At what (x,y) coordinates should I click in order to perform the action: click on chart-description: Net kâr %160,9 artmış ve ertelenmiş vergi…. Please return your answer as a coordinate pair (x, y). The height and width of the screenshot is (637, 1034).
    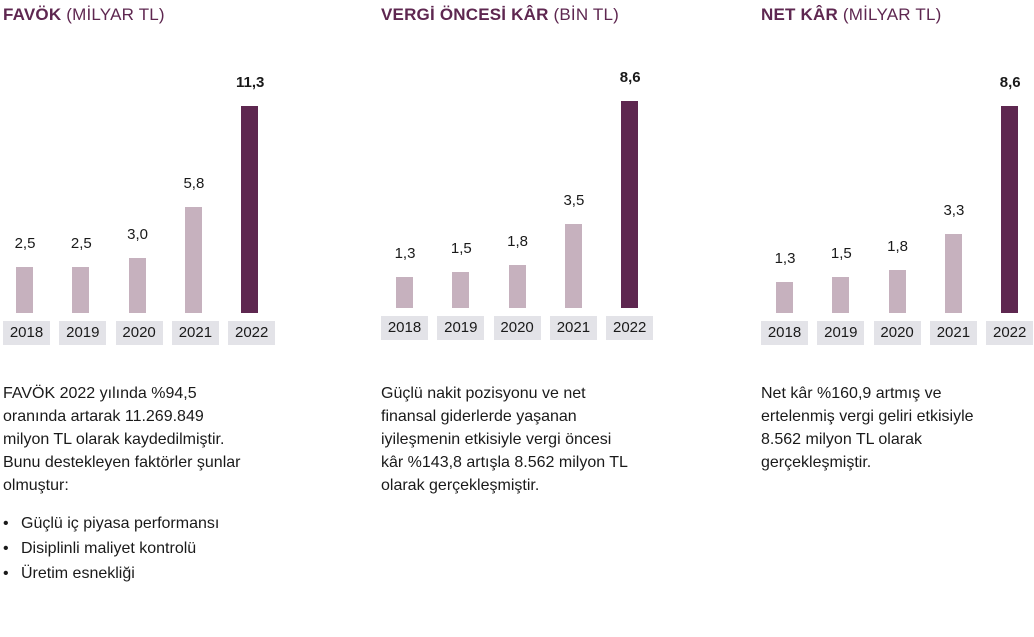
    Looking at the image, I should click on (867, 428).